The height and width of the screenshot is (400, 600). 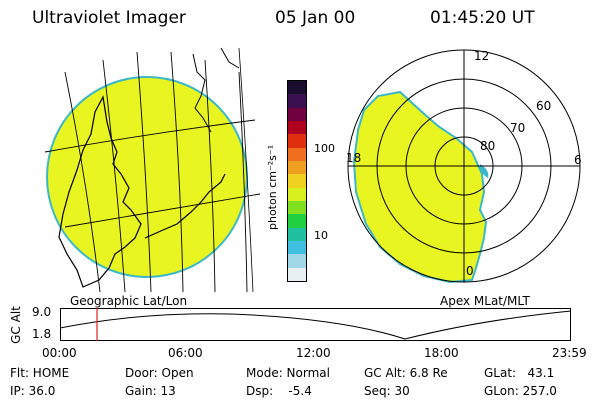 I want to click on colorbar, so click(x=297, y=181).